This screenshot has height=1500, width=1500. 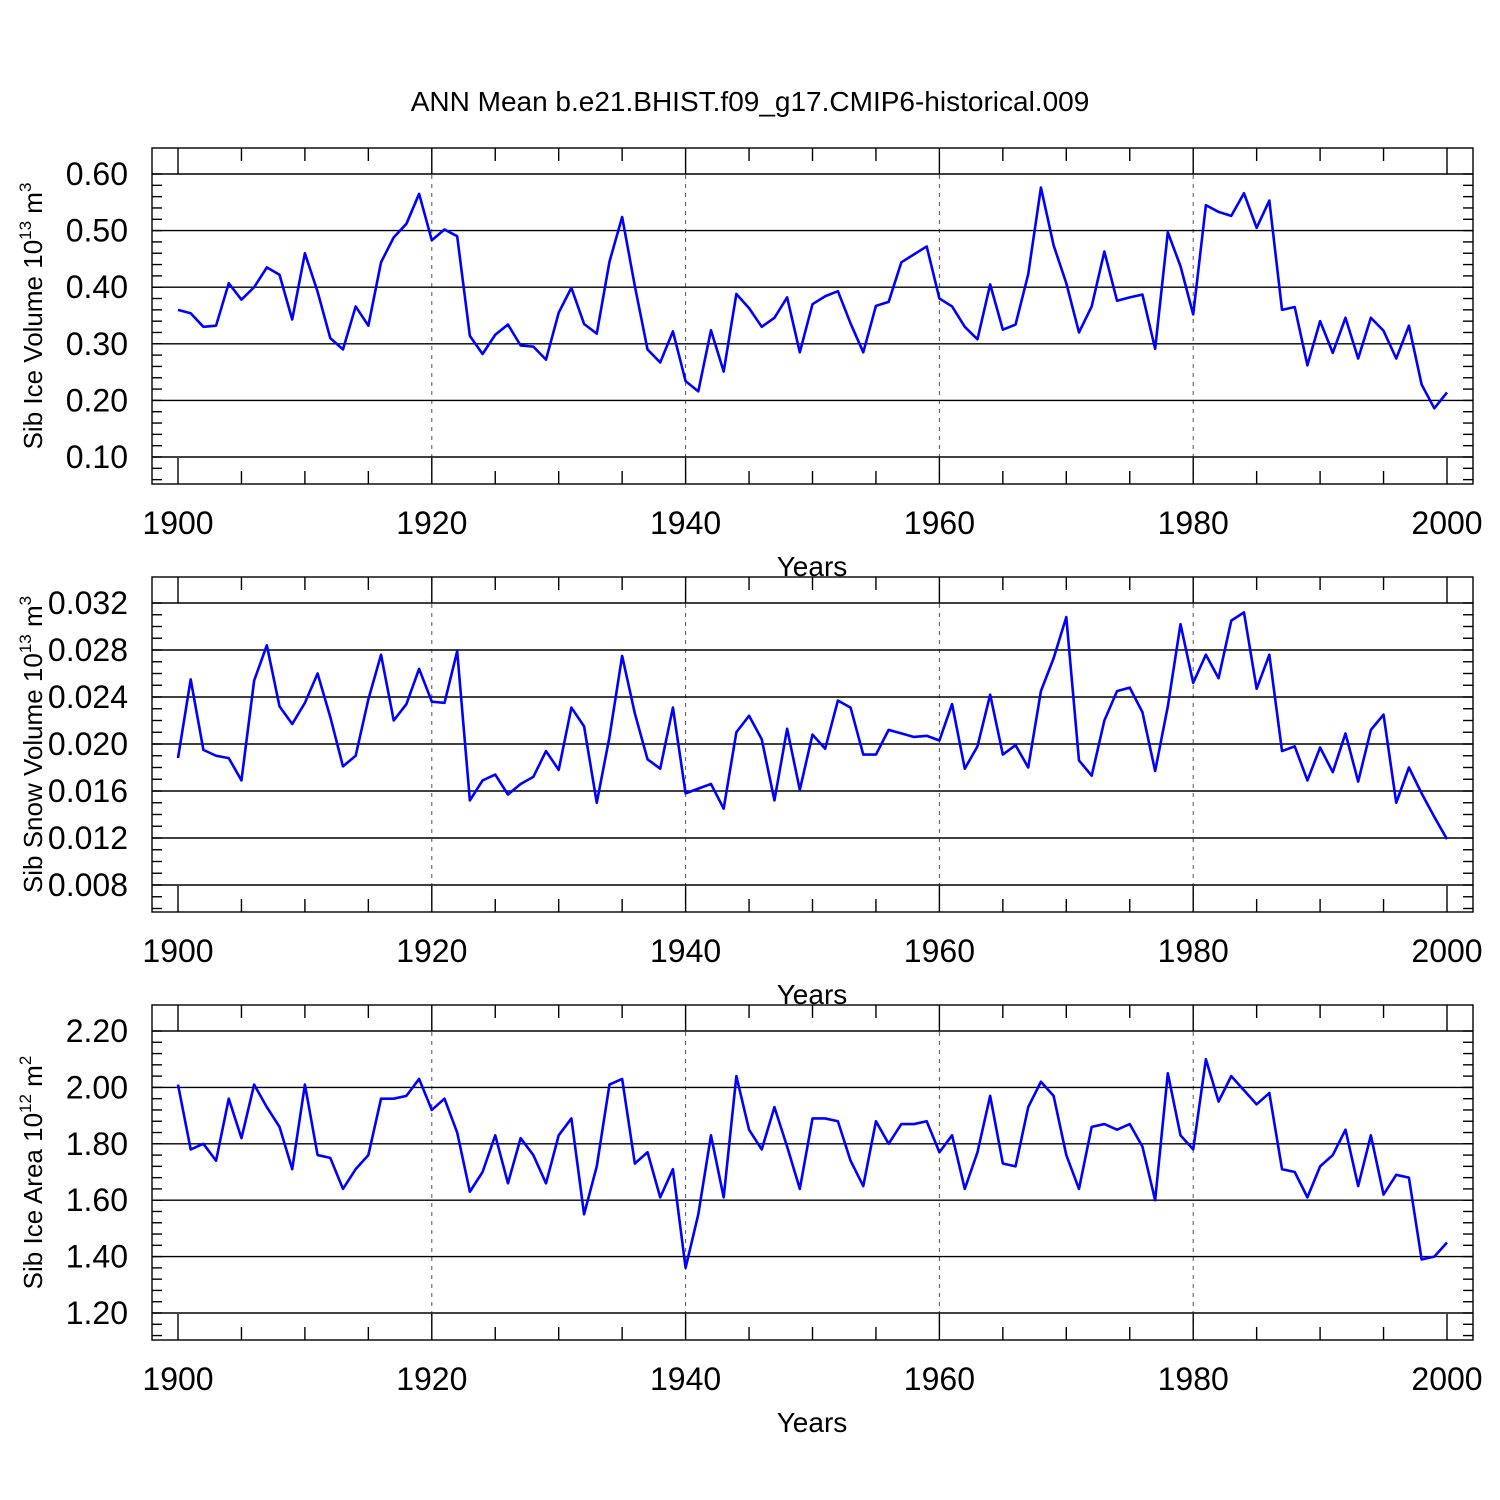 I want to click on y-tick-label: 0.60, so click(x=97, y=174).